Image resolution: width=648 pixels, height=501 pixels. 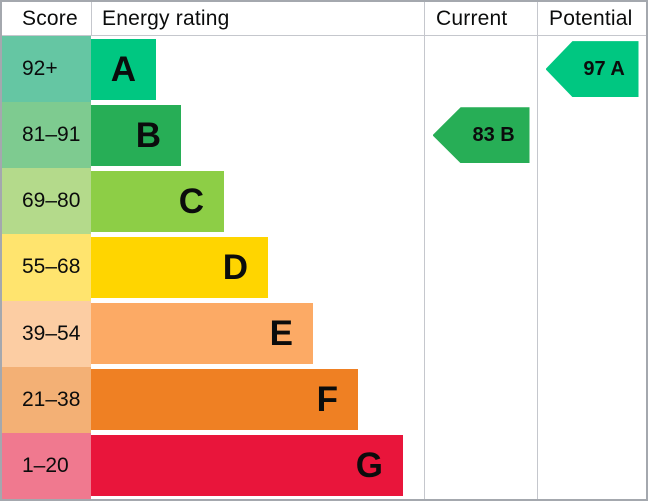 I want to click on rating-bar-c: C, so click(x=157, y=201).